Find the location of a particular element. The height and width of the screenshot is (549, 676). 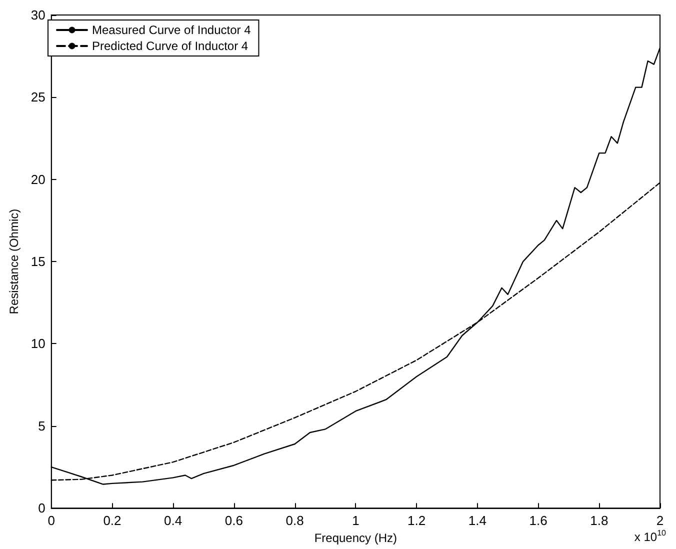

x-tick-label: 1.4 is located at coordinates (477, 520).